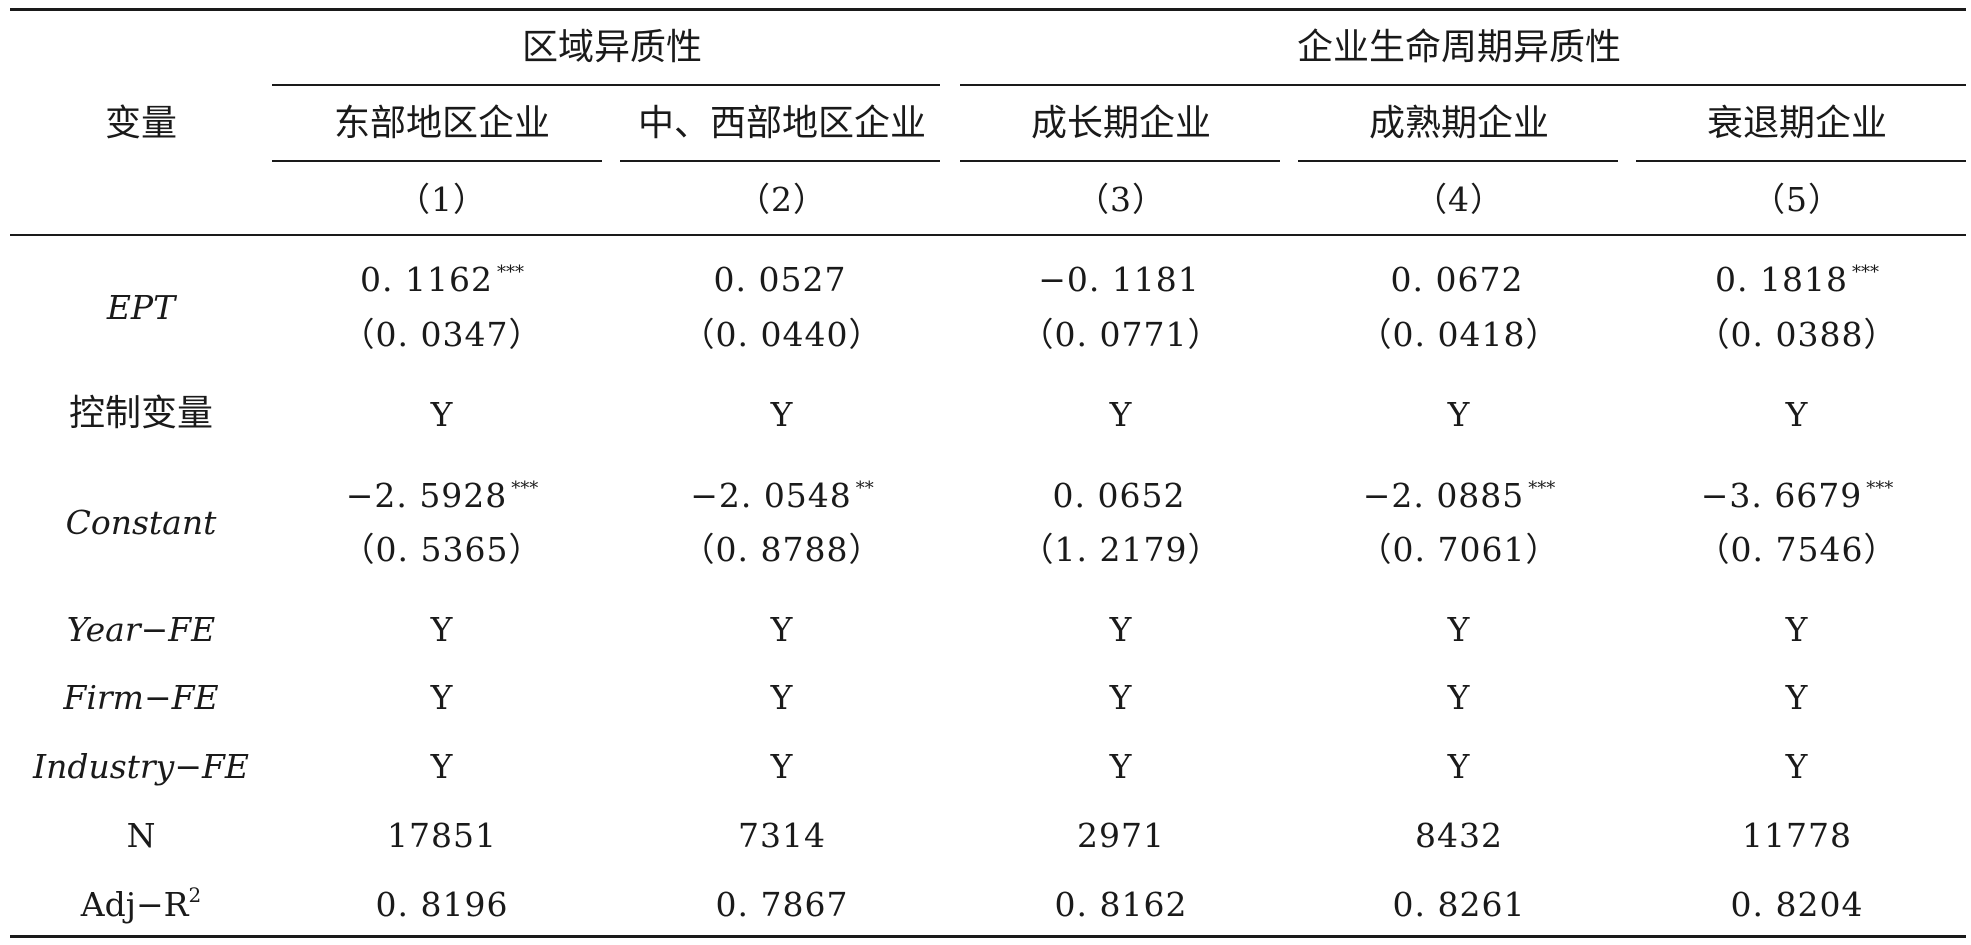 The image size is (1971, 945). I want to click on firm-fe-value-2: Y, so click(782, 697).